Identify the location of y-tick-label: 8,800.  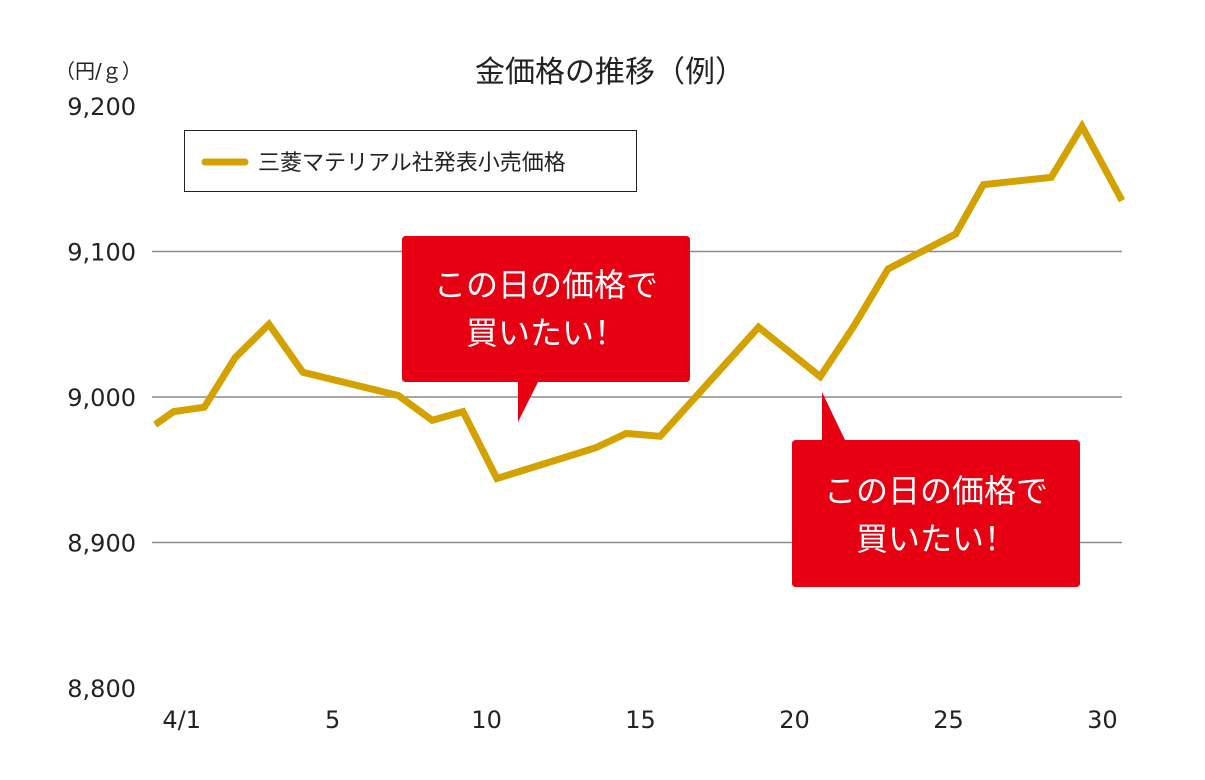
(101, 689).